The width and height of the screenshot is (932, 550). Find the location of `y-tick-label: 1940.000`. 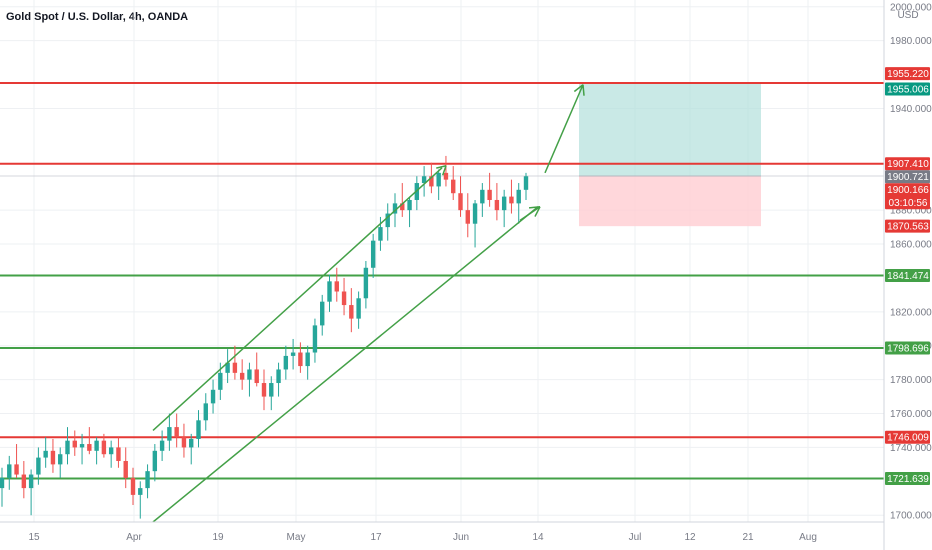

y-tick-label: 1940.000 is located at coordinates (911, 109).